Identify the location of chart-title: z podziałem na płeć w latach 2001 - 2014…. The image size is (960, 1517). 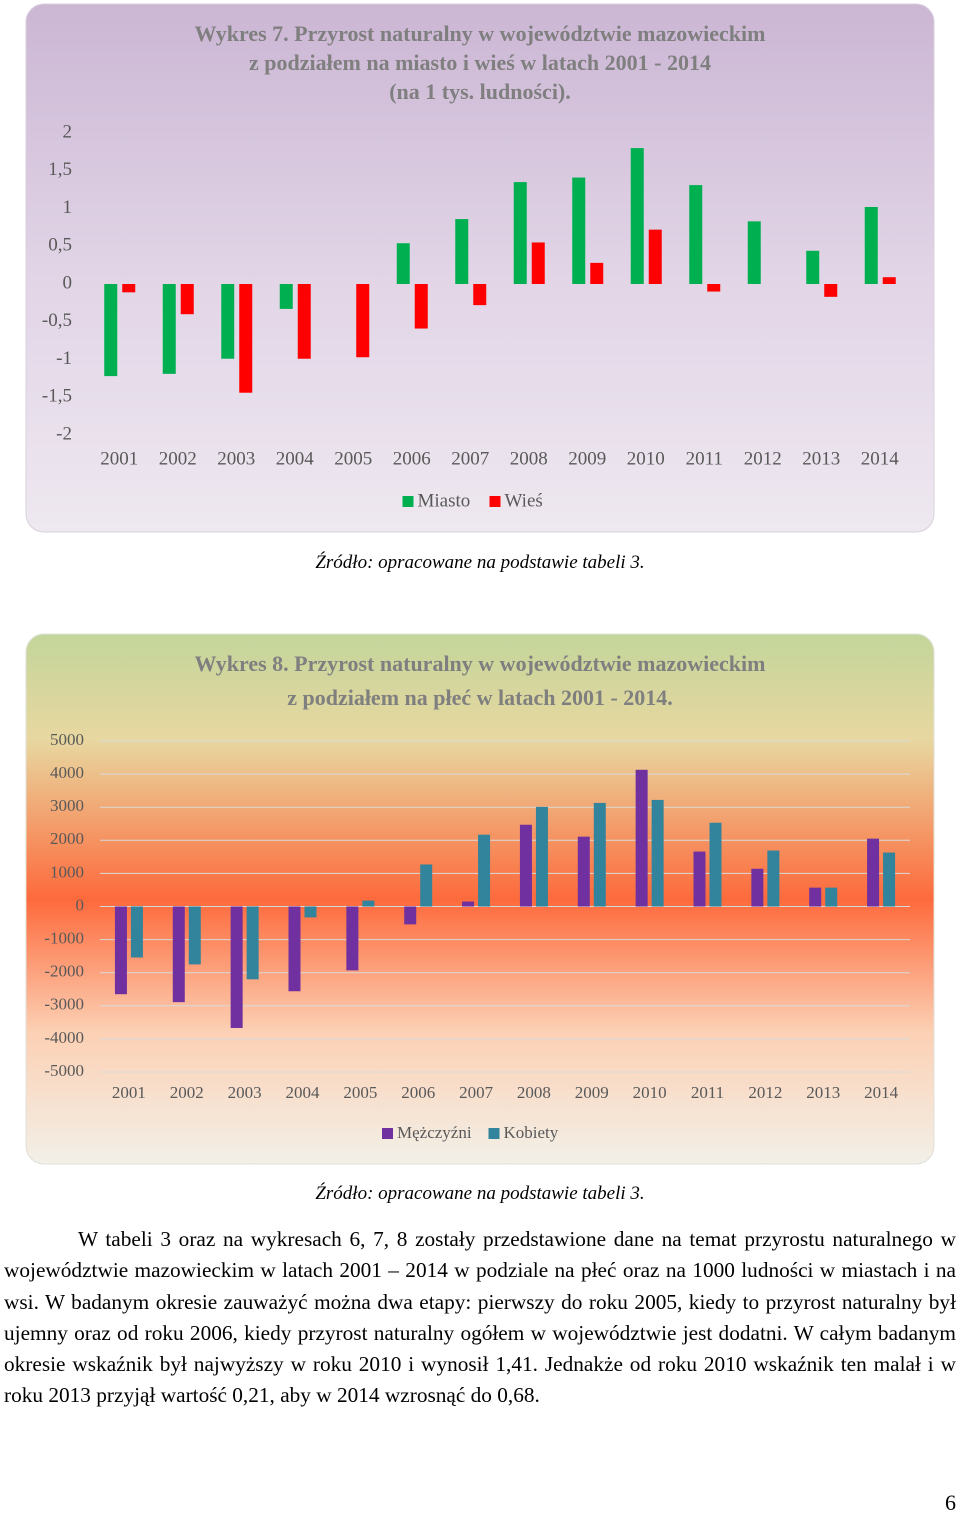
(480, 697).